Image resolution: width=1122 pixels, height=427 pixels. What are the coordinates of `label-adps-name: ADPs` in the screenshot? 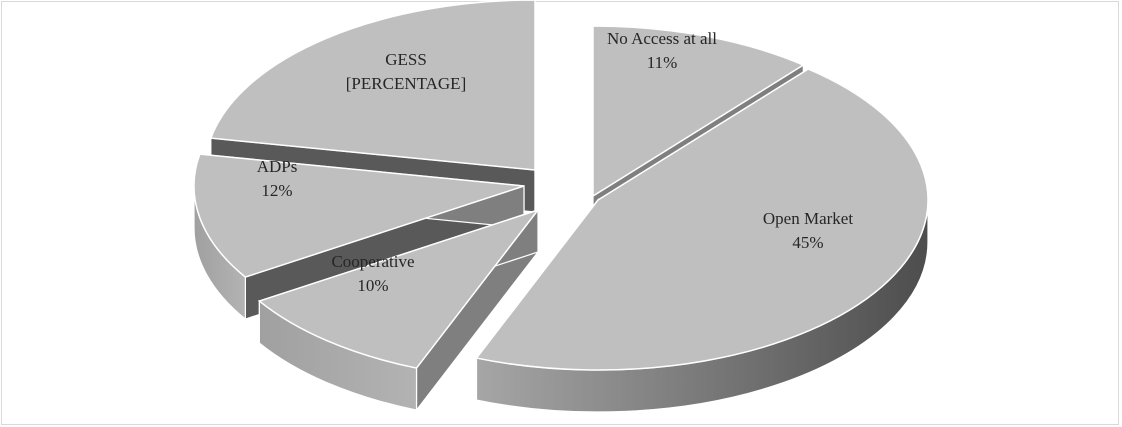 It's located at (277, 166).